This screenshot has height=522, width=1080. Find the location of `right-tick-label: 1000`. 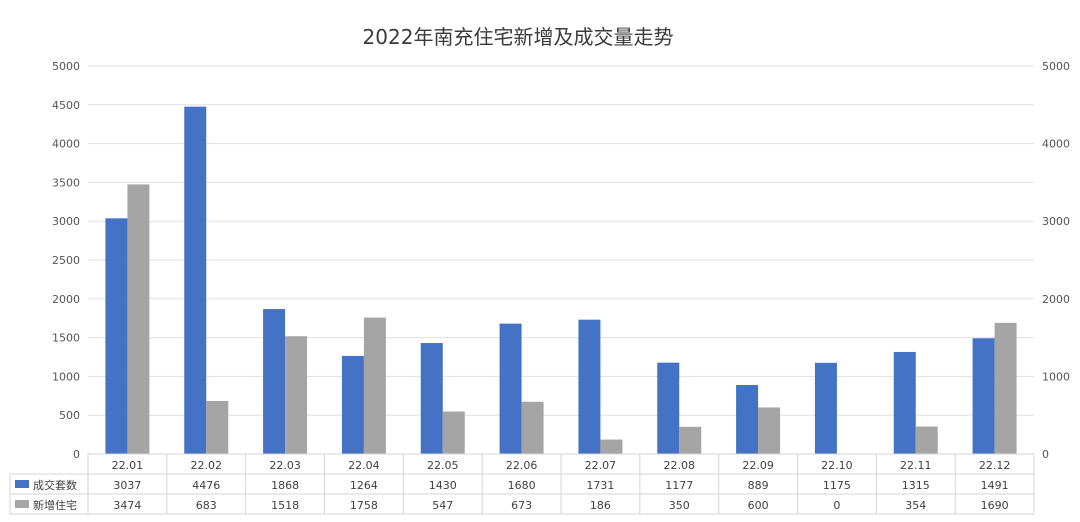

right-tick-label: 1000 is located at coordinates (1056, 376).